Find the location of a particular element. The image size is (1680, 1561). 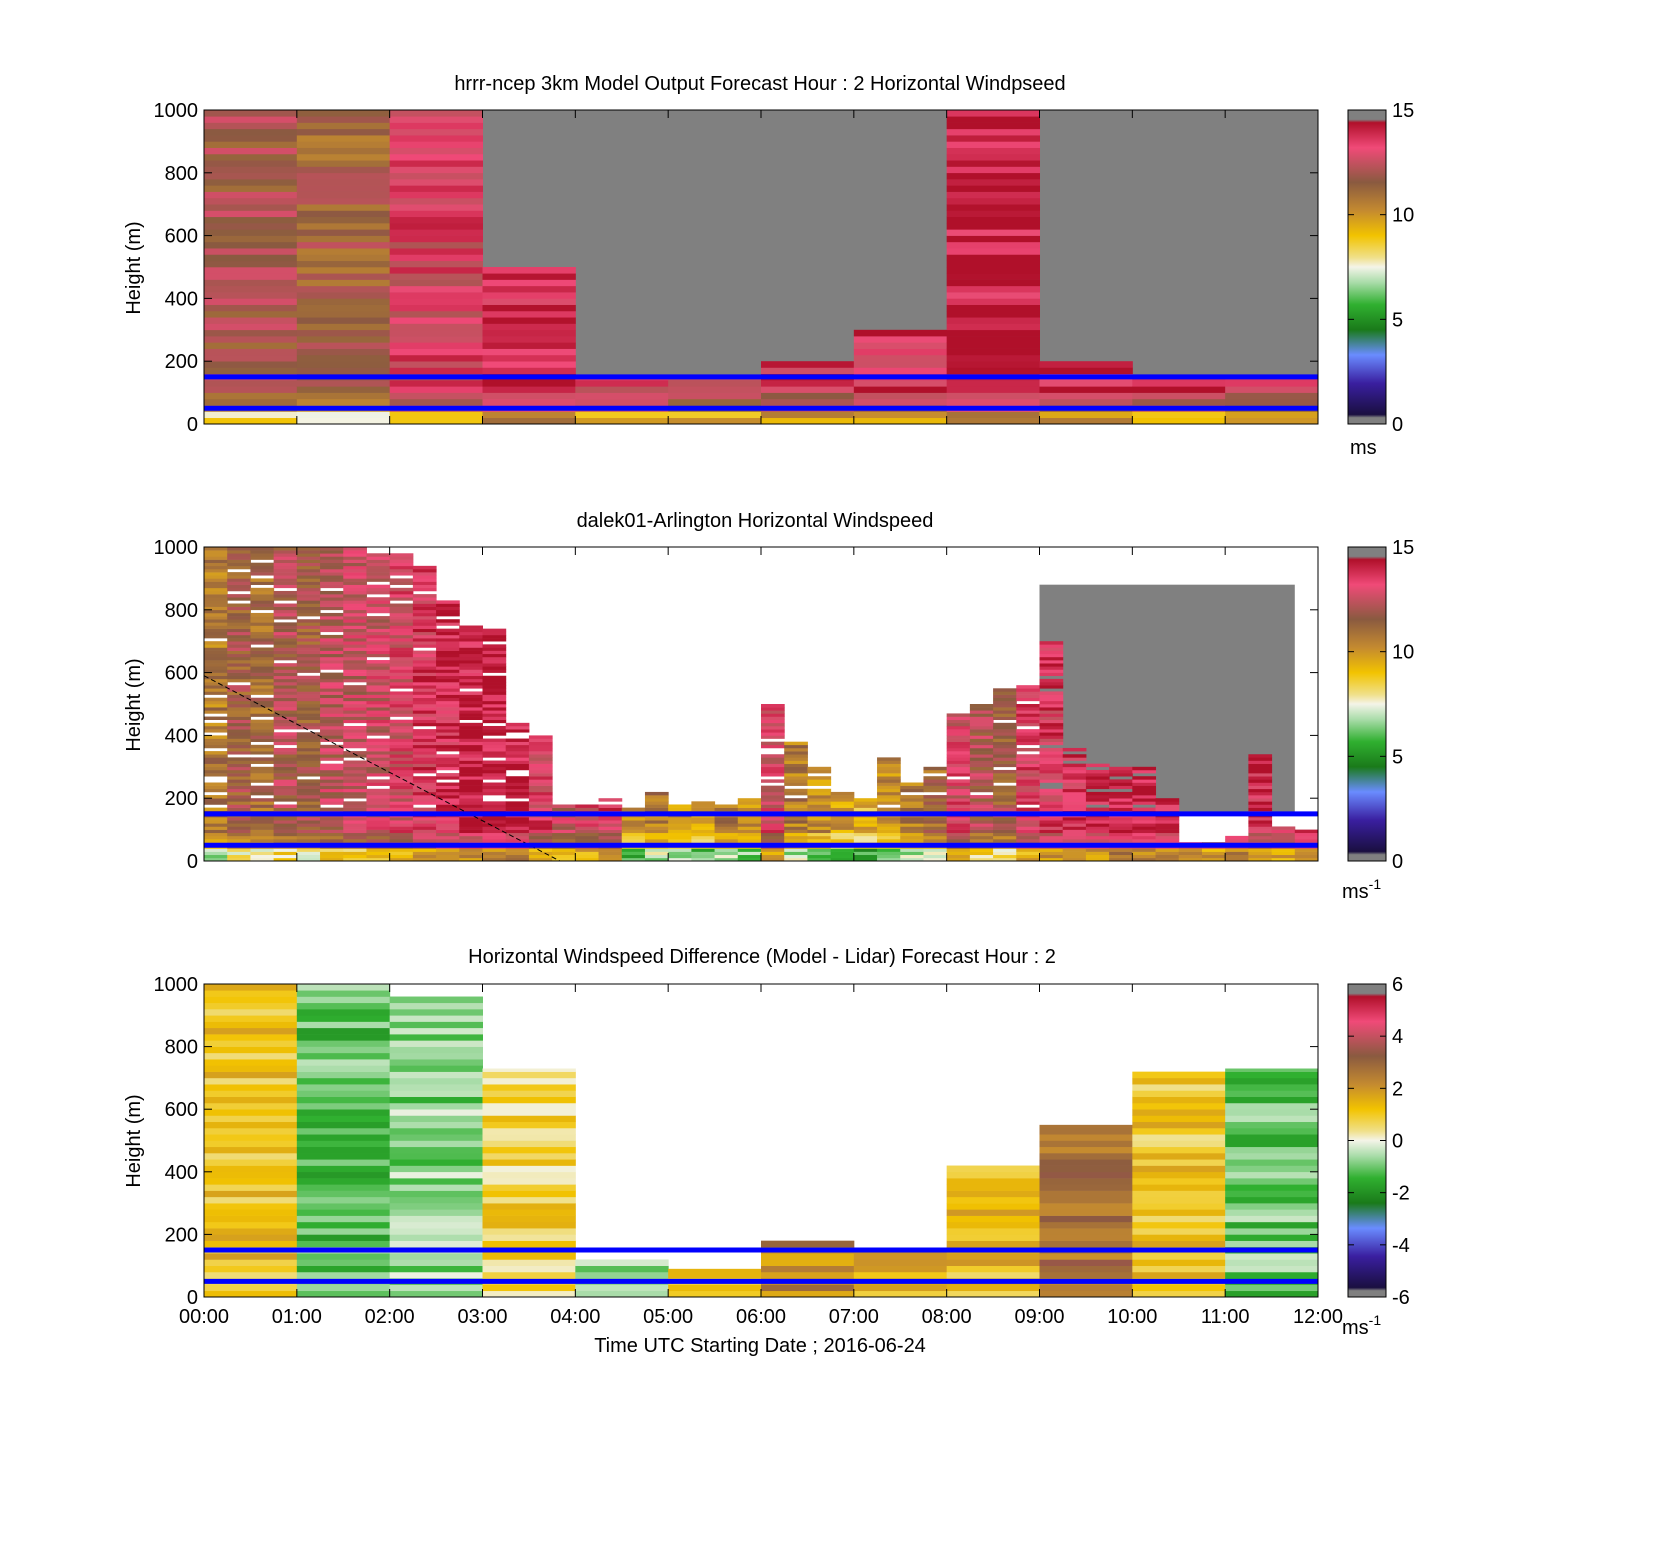

colorbar-tick-label: 10 is located at coordinates (1403, 216).